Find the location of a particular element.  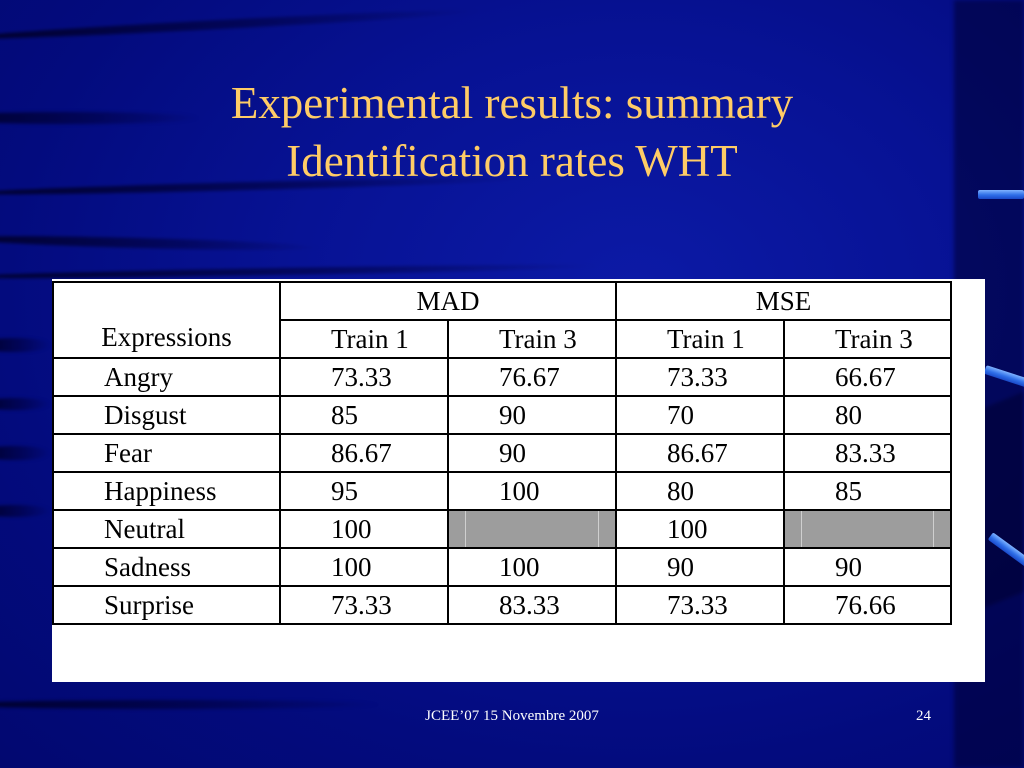

row-label: Disgust is located at coordinates (166, 415).